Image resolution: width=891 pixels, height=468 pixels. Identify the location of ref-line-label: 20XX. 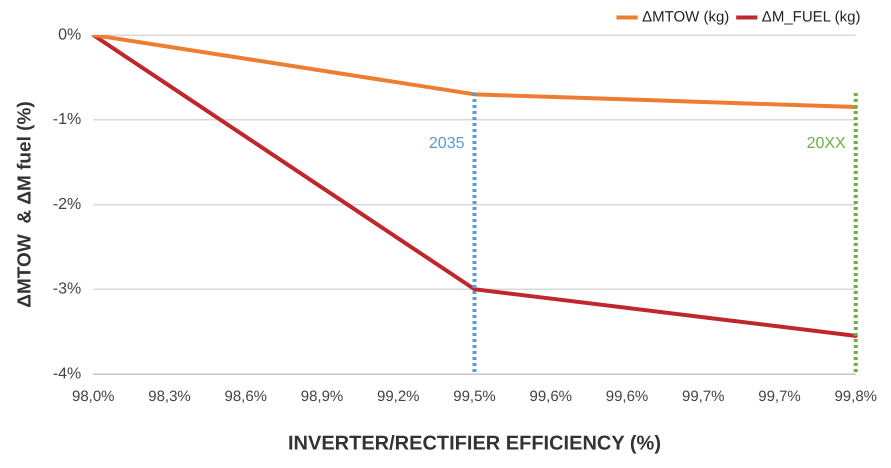
(826, 143).